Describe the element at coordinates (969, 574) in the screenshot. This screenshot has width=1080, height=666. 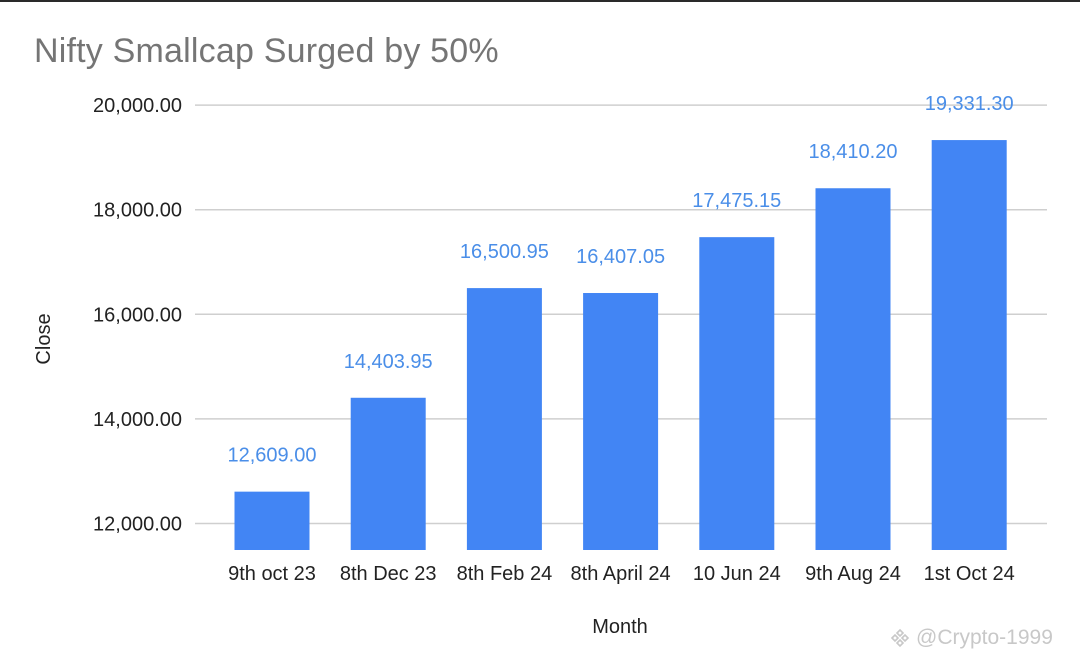
I see `x-tick-label: 1st Oct 24` at that location.